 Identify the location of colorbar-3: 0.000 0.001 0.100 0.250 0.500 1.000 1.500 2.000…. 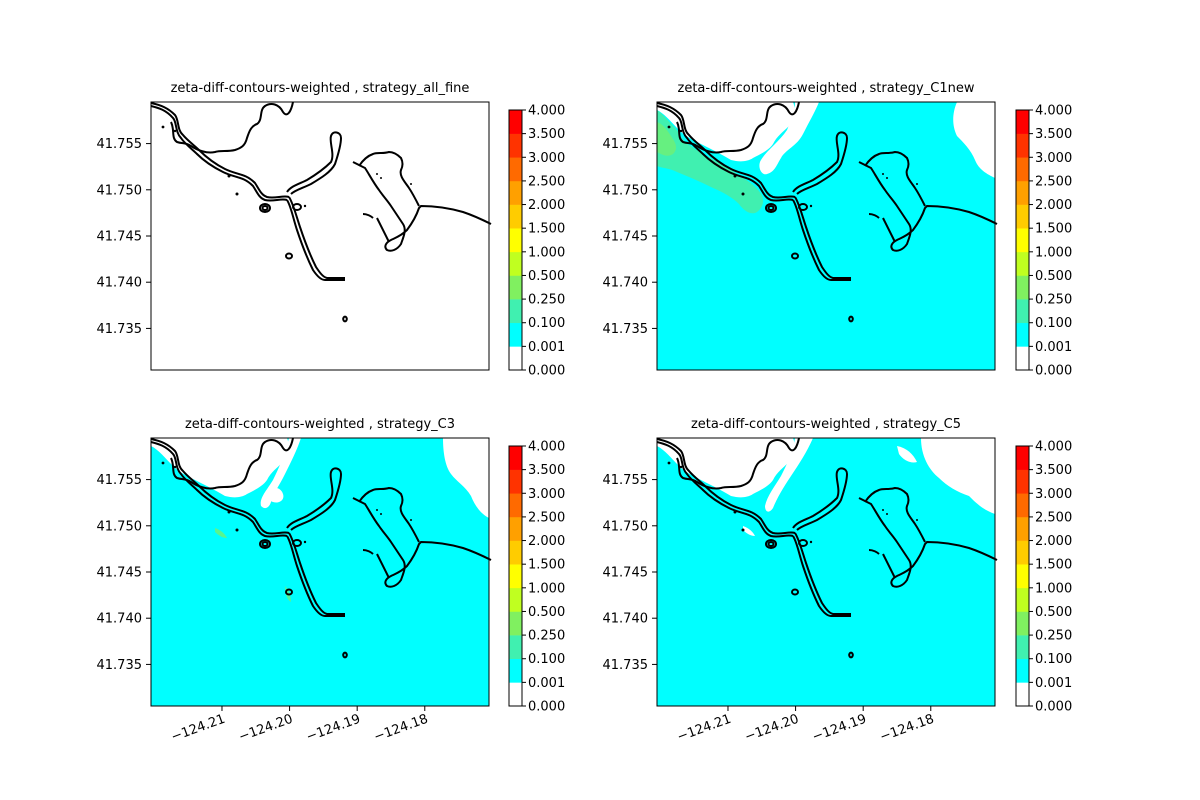
(536, 577).